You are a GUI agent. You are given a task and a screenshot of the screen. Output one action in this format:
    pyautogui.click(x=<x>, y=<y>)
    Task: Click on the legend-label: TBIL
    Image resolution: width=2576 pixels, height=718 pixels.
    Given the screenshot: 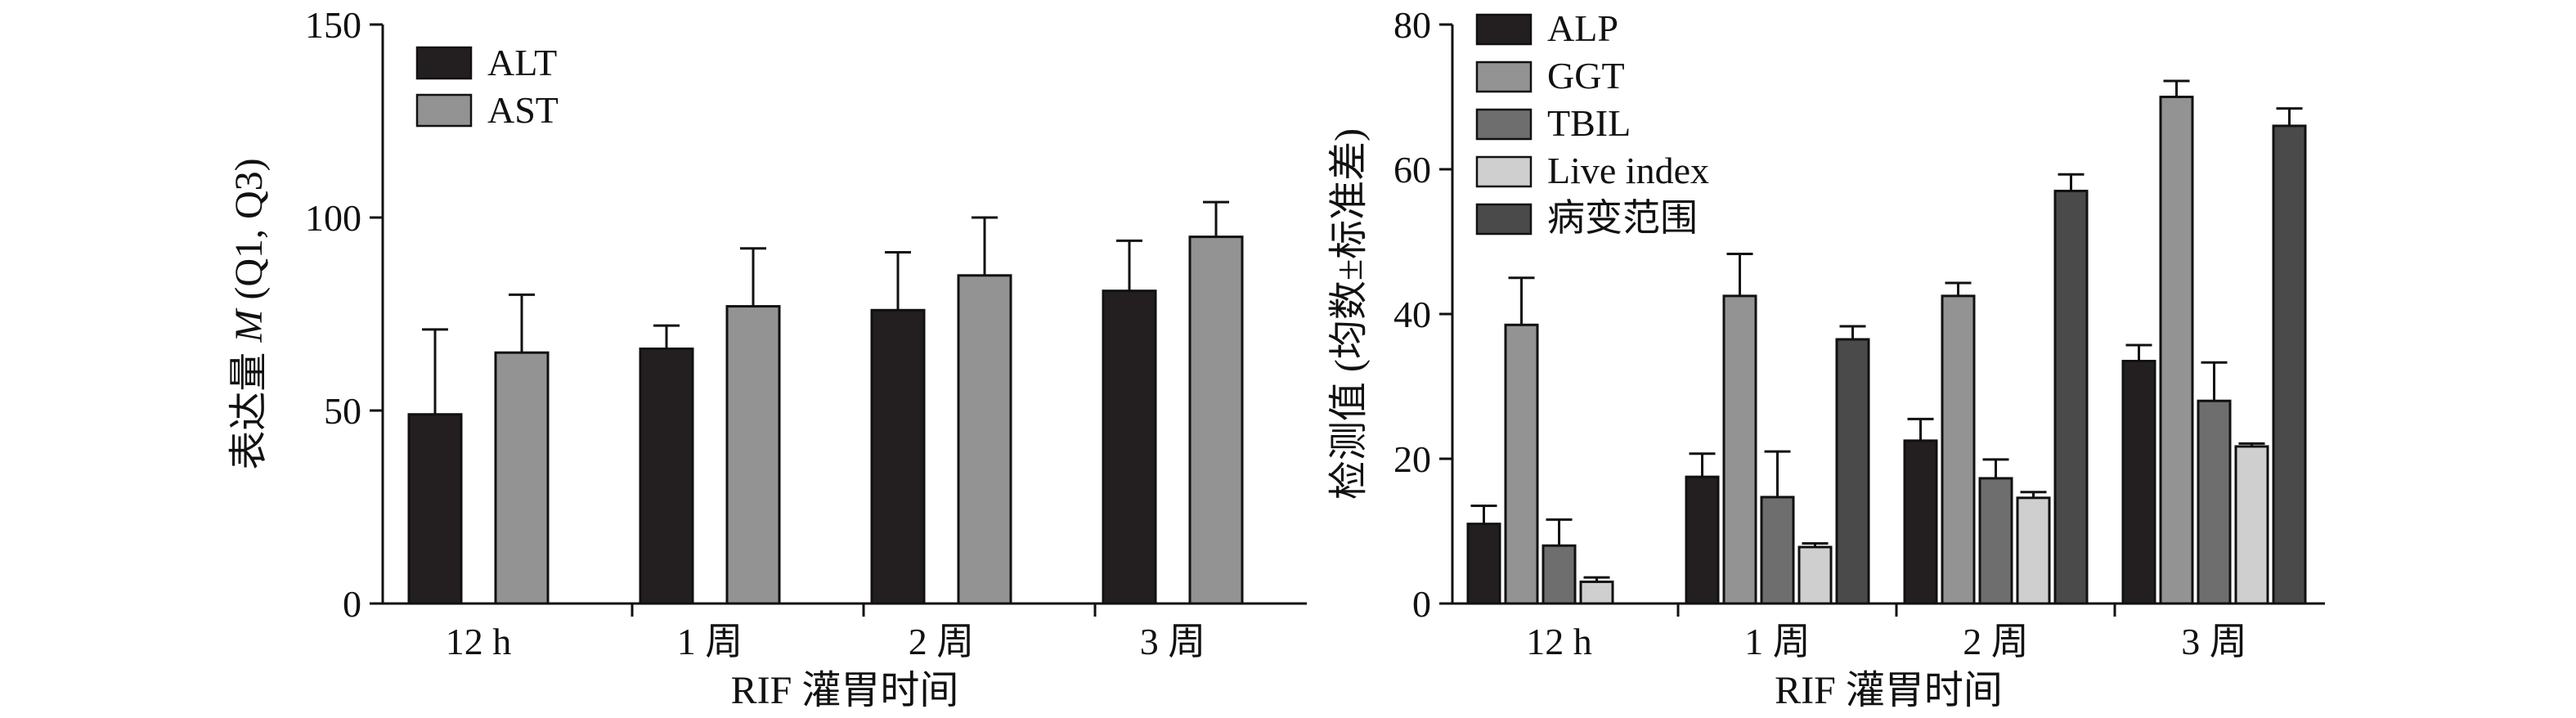 What is the action you would take?
    pyautogui.click(x=1589, y=123)
    